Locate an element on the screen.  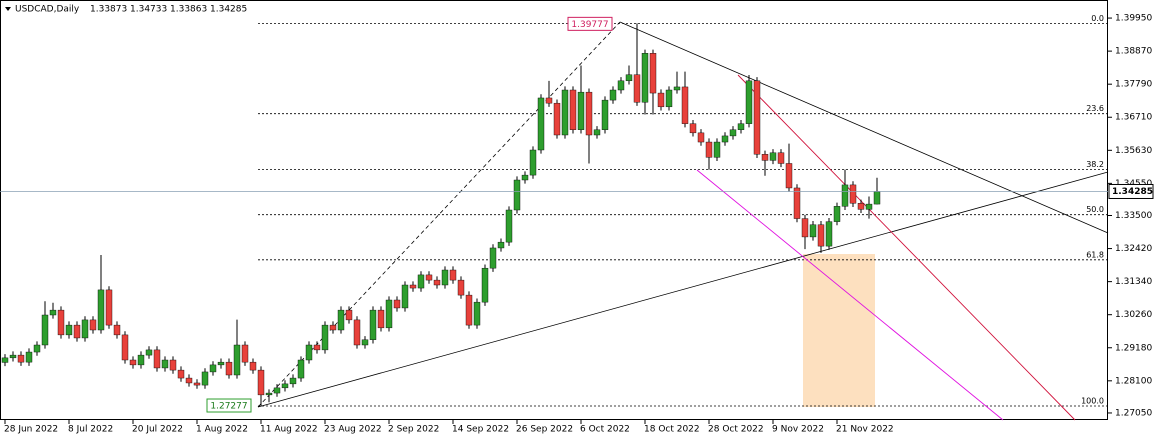
x-tick-label: 8 Jul 2022 is located at coordinates (90, 430).